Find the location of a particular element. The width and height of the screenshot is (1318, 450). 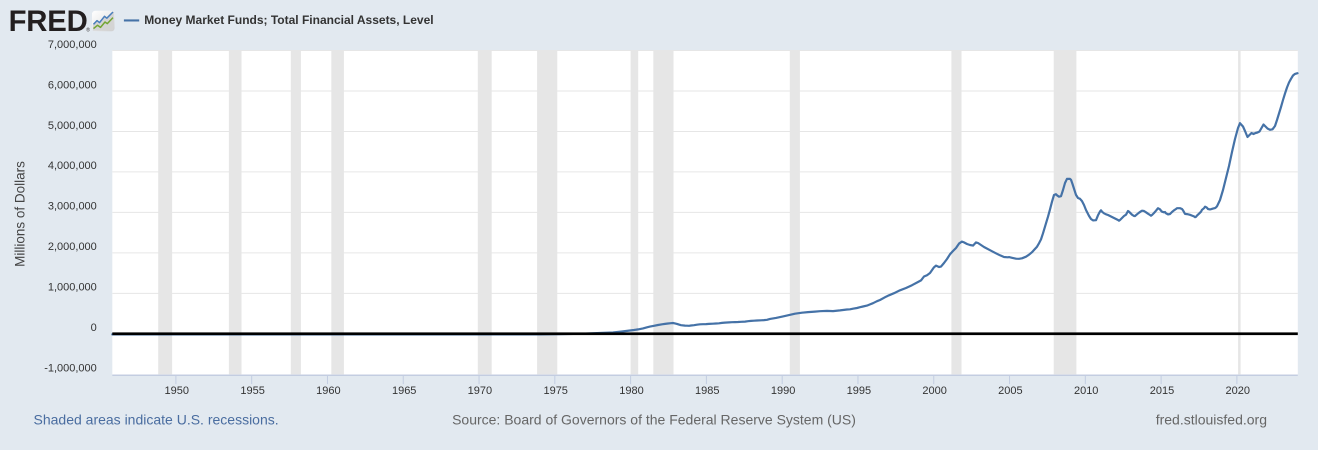

svg-text: -1,000,000 is located at coordinates (70, 369).